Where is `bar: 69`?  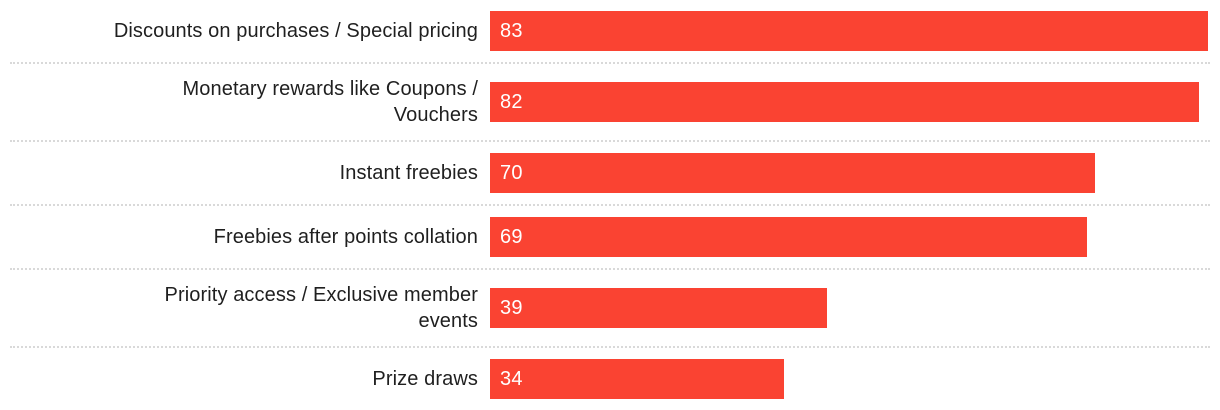 bar: 69 is located at coordinates (788, 237).